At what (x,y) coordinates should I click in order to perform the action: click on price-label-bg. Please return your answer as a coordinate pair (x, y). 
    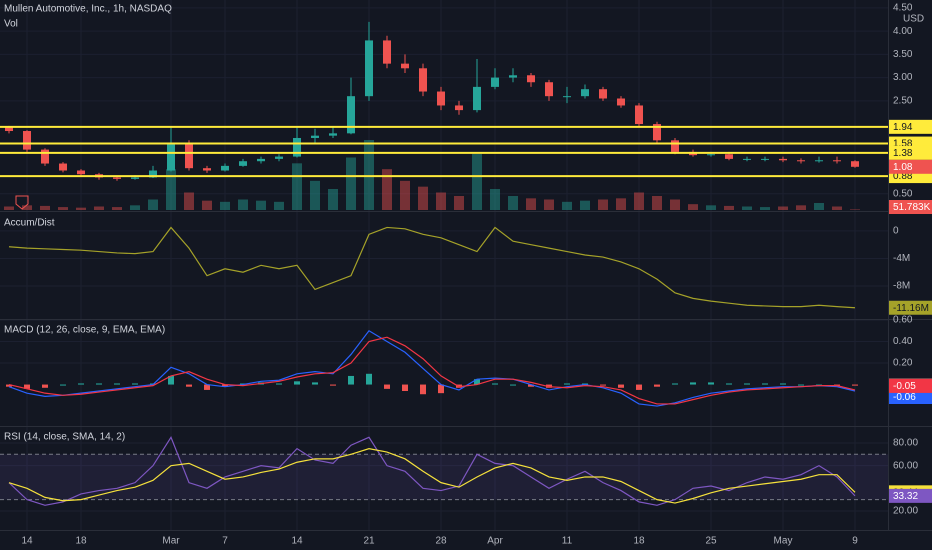
    Looking at the image, I should click on (910, 166).